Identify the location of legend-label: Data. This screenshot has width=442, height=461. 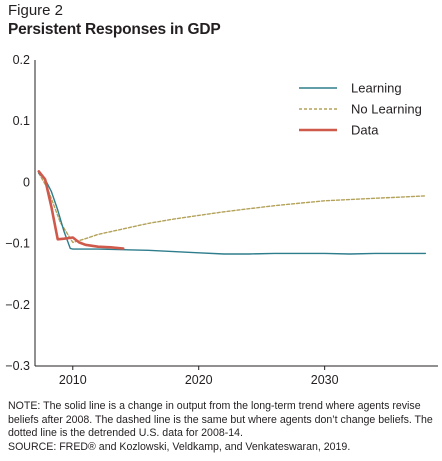
(365, 130).